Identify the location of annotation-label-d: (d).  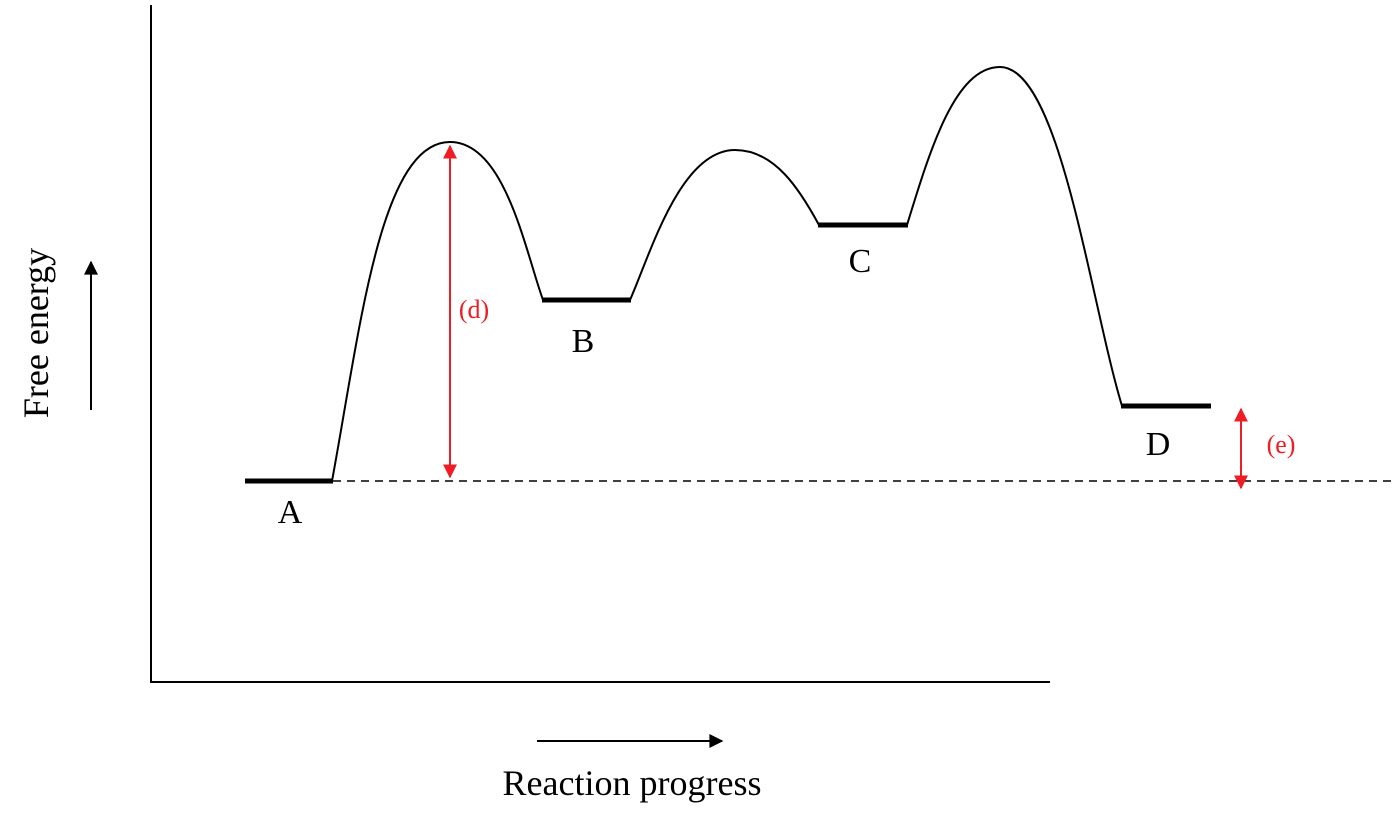
(474, 309).